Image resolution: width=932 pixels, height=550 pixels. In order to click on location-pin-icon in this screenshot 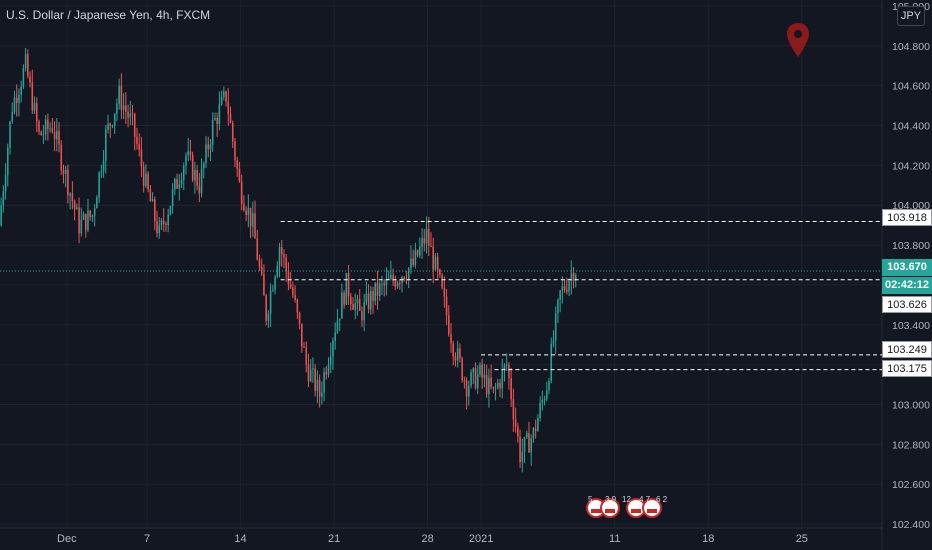, I will do `click(798, 40)`.